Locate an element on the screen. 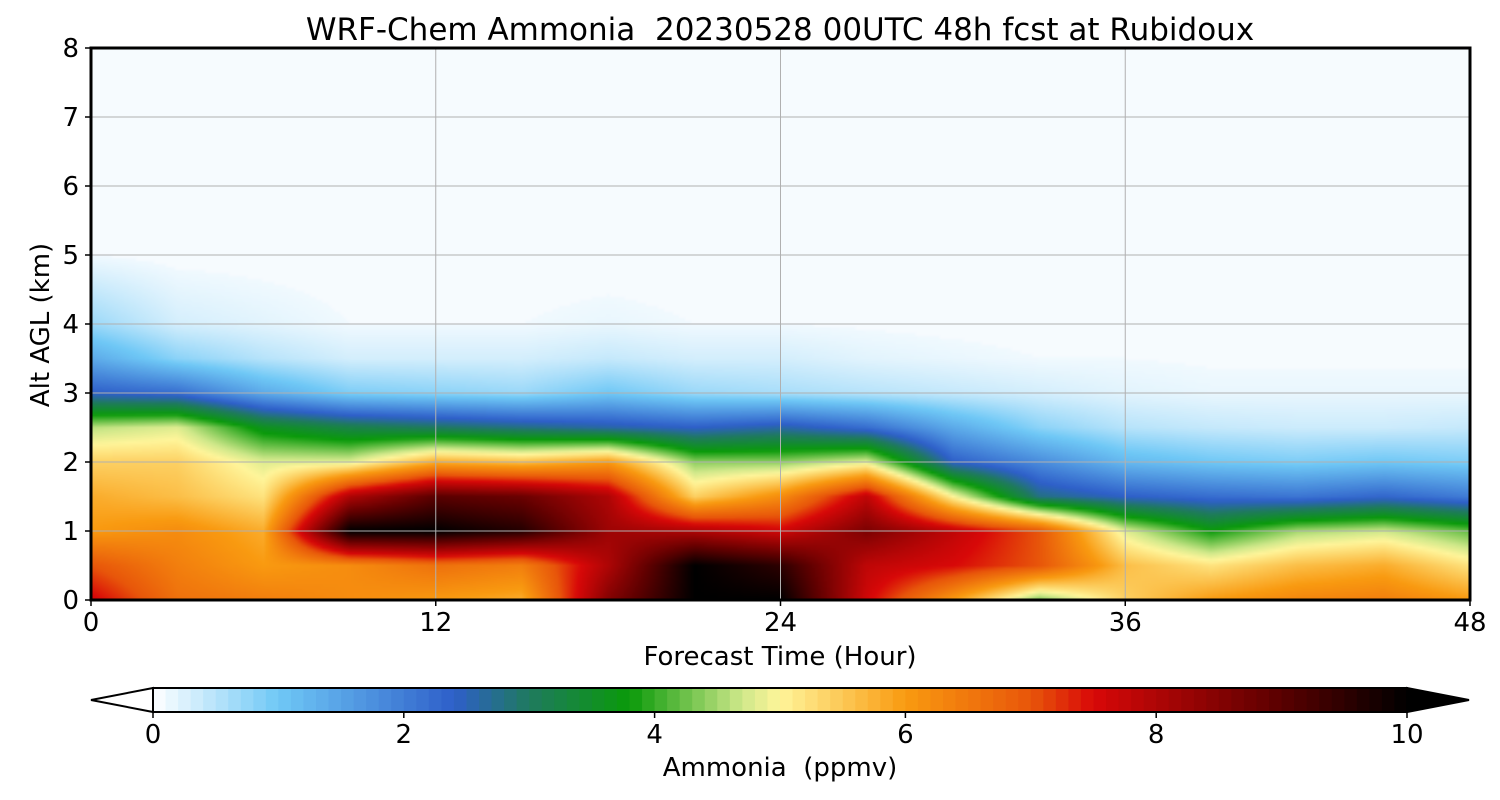  colorbar-tick-label-5: 10 is located at coordinates (1406, 735).